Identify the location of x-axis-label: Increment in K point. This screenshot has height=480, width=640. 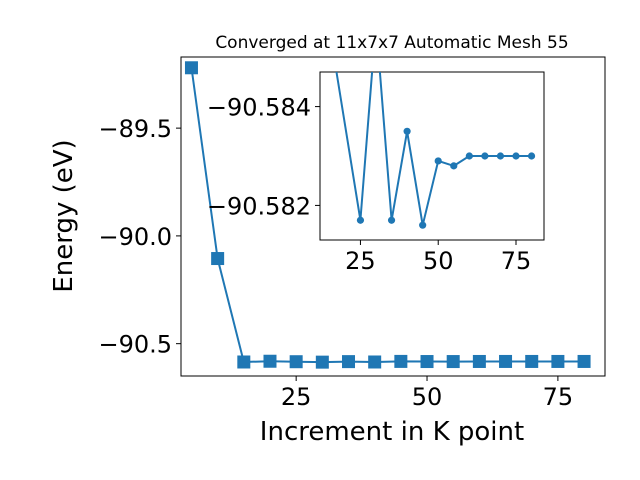
(392, 432).